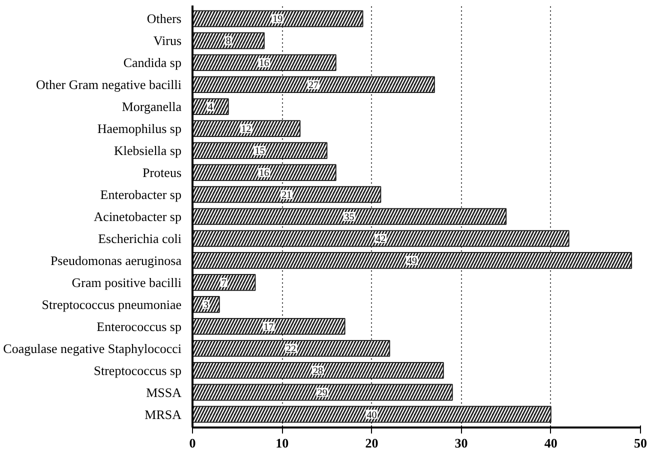 This screenshot has width=662, height=454. What do you see at coordinates (277, 20) in the screenshot?
I see `data-label: 19` at bounding box center [277, 20].